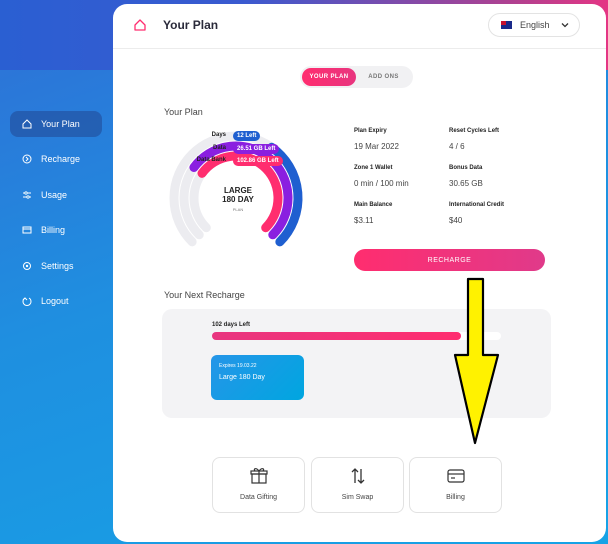  I want to click on action-label: Sim Swap, so click(357, 497).